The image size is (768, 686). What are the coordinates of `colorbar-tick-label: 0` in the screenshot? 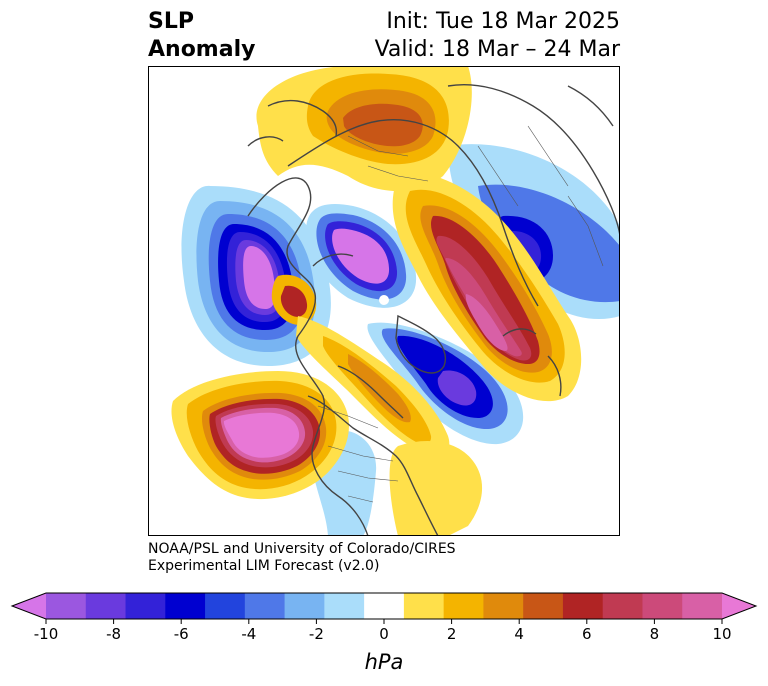 It's located at (384, 634).